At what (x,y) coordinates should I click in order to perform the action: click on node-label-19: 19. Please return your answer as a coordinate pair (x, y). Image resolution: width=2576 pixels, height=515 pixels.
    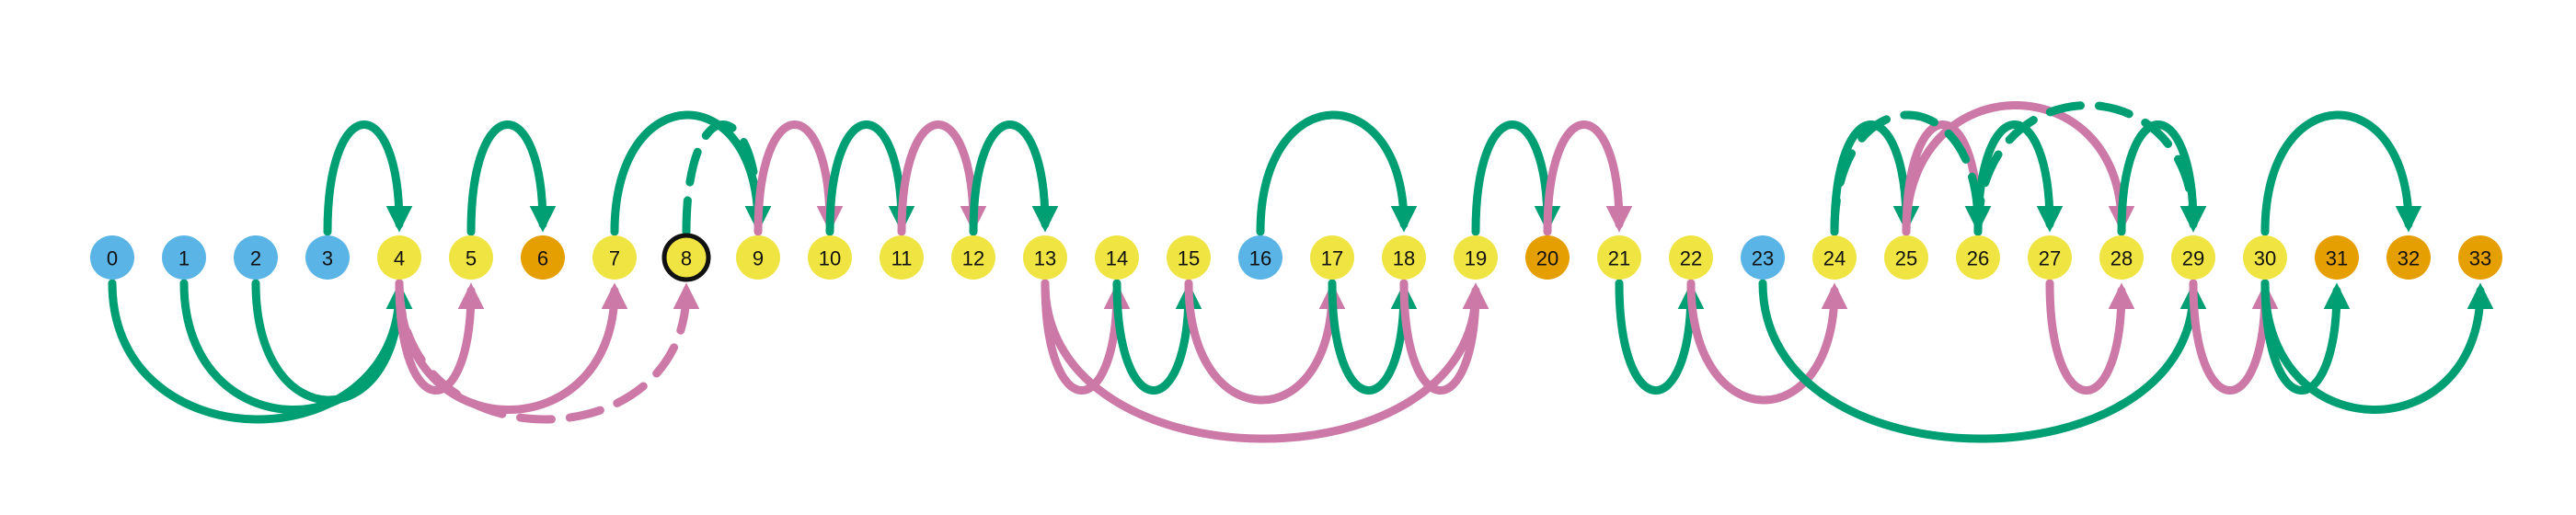
    Looking at the image, I should click on (1476, 258).